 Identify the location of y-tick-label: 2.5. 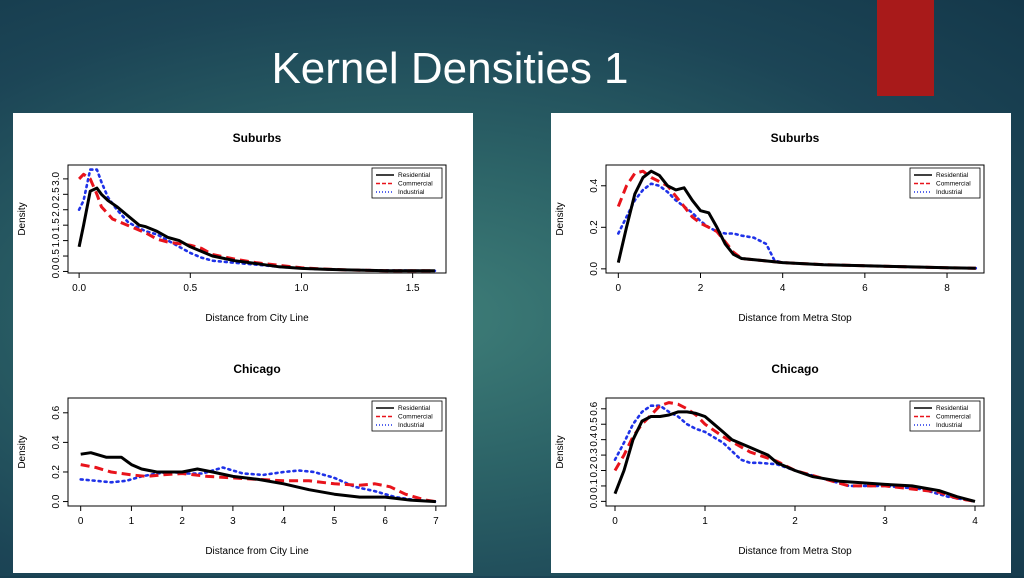
(56, 194).